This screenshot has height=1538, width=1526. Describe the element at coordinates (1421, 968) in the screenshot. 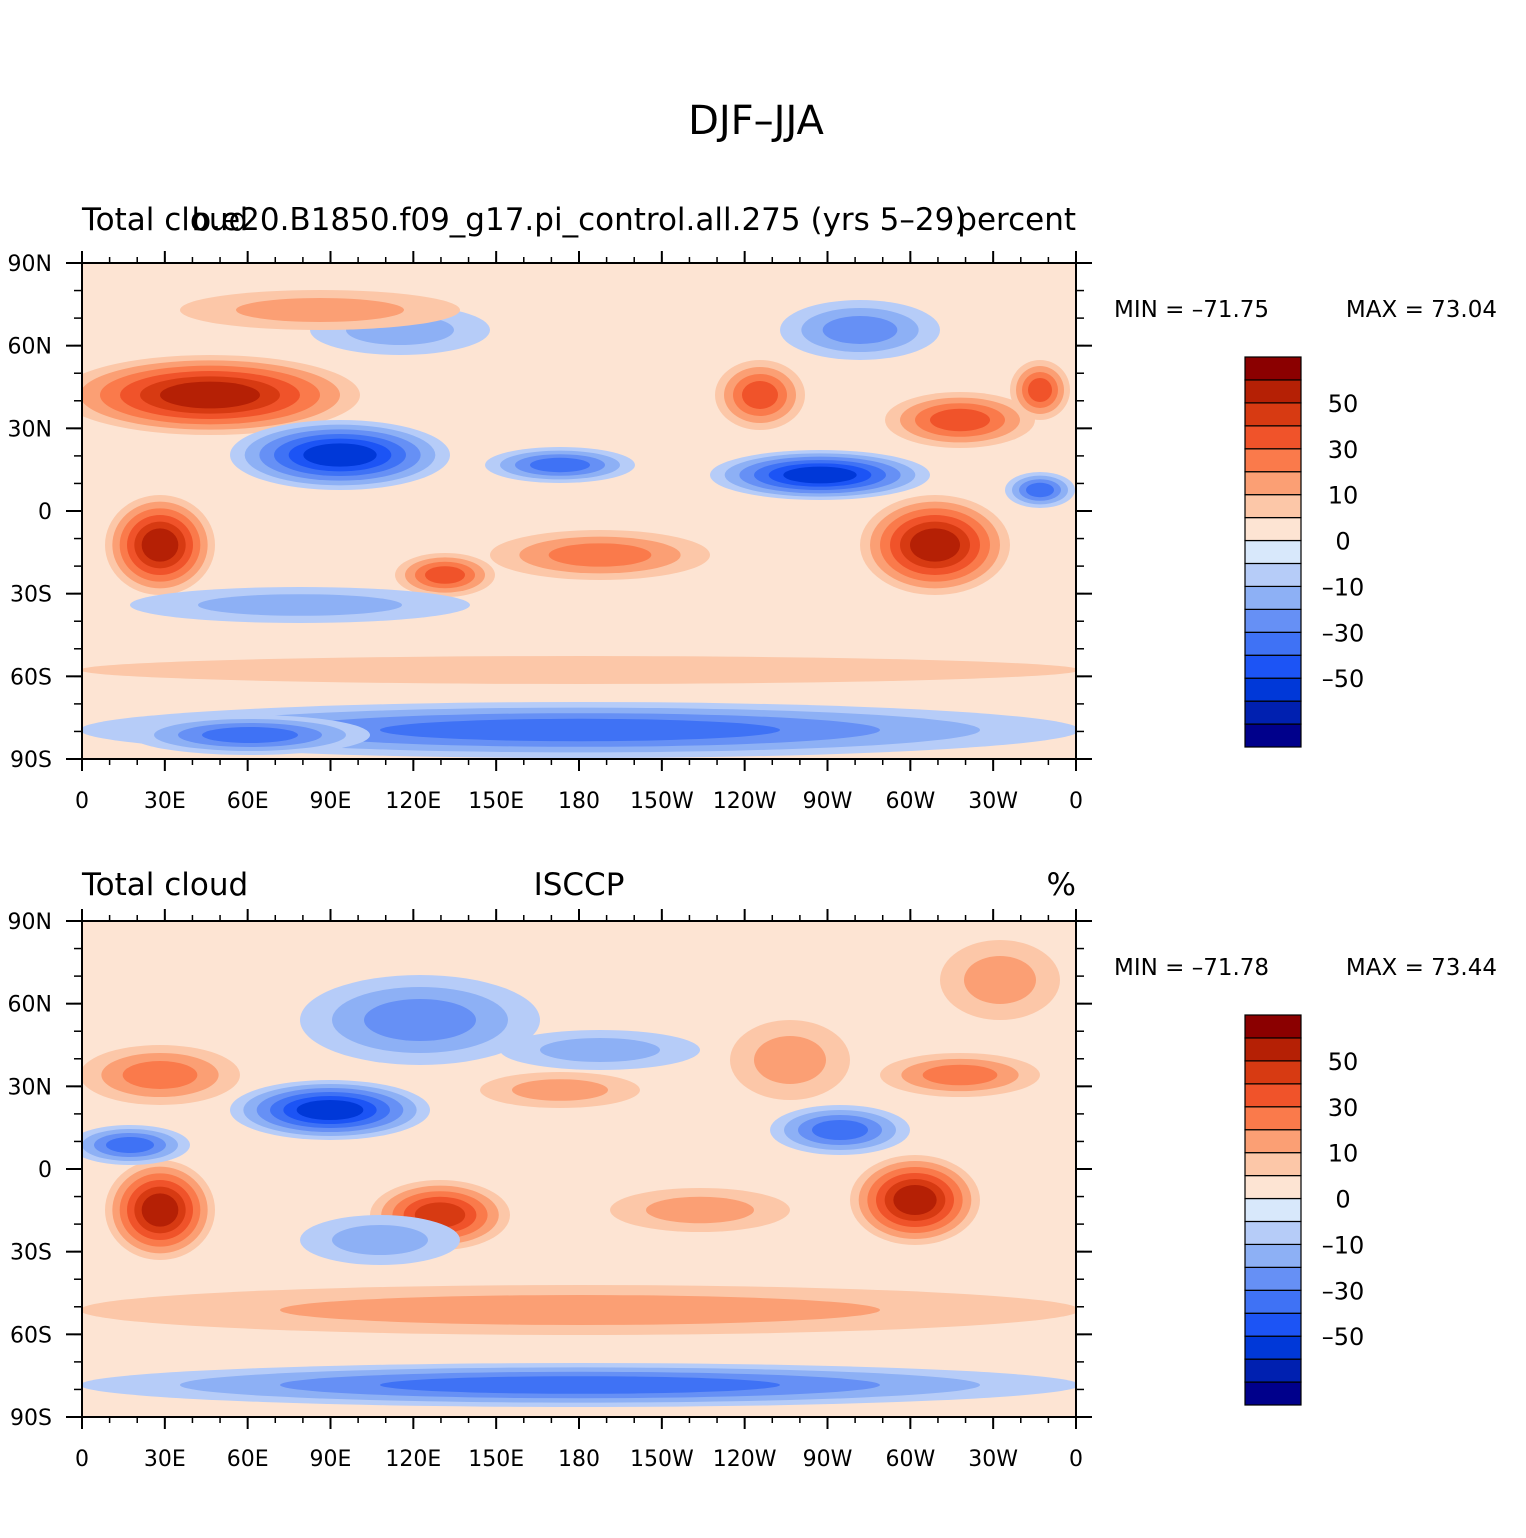

I see `max-label: MAX = 73.44` at that location.